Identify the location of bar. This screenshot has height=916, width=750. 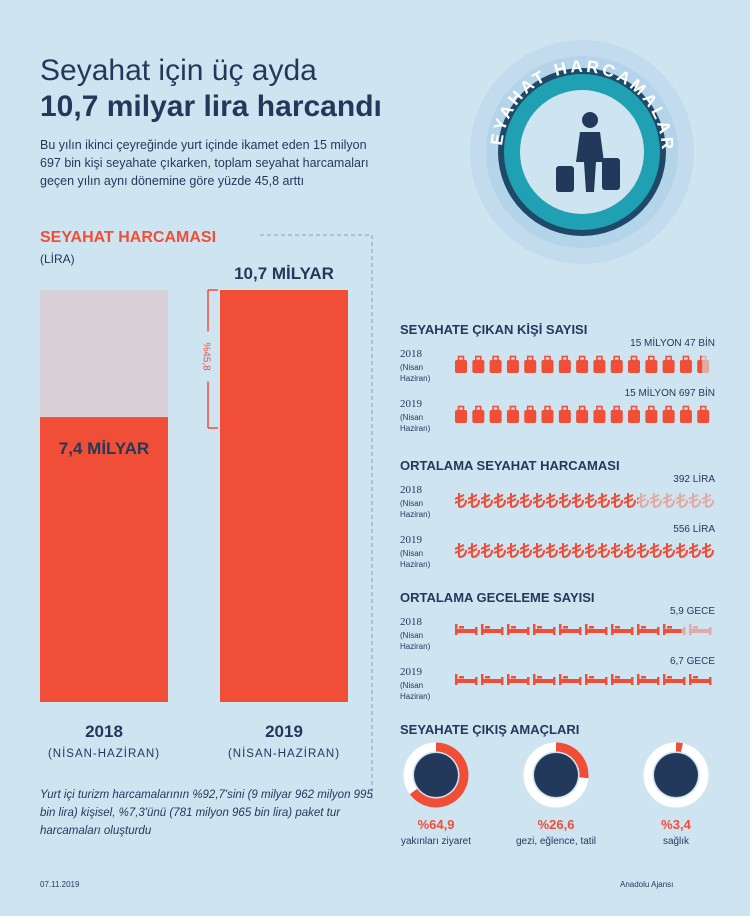
(104, 559).